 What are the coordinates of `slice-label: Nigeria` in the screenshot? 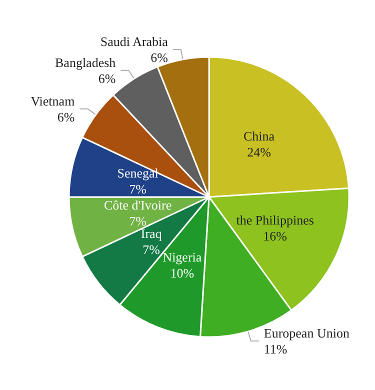 It's located at (182, 256).